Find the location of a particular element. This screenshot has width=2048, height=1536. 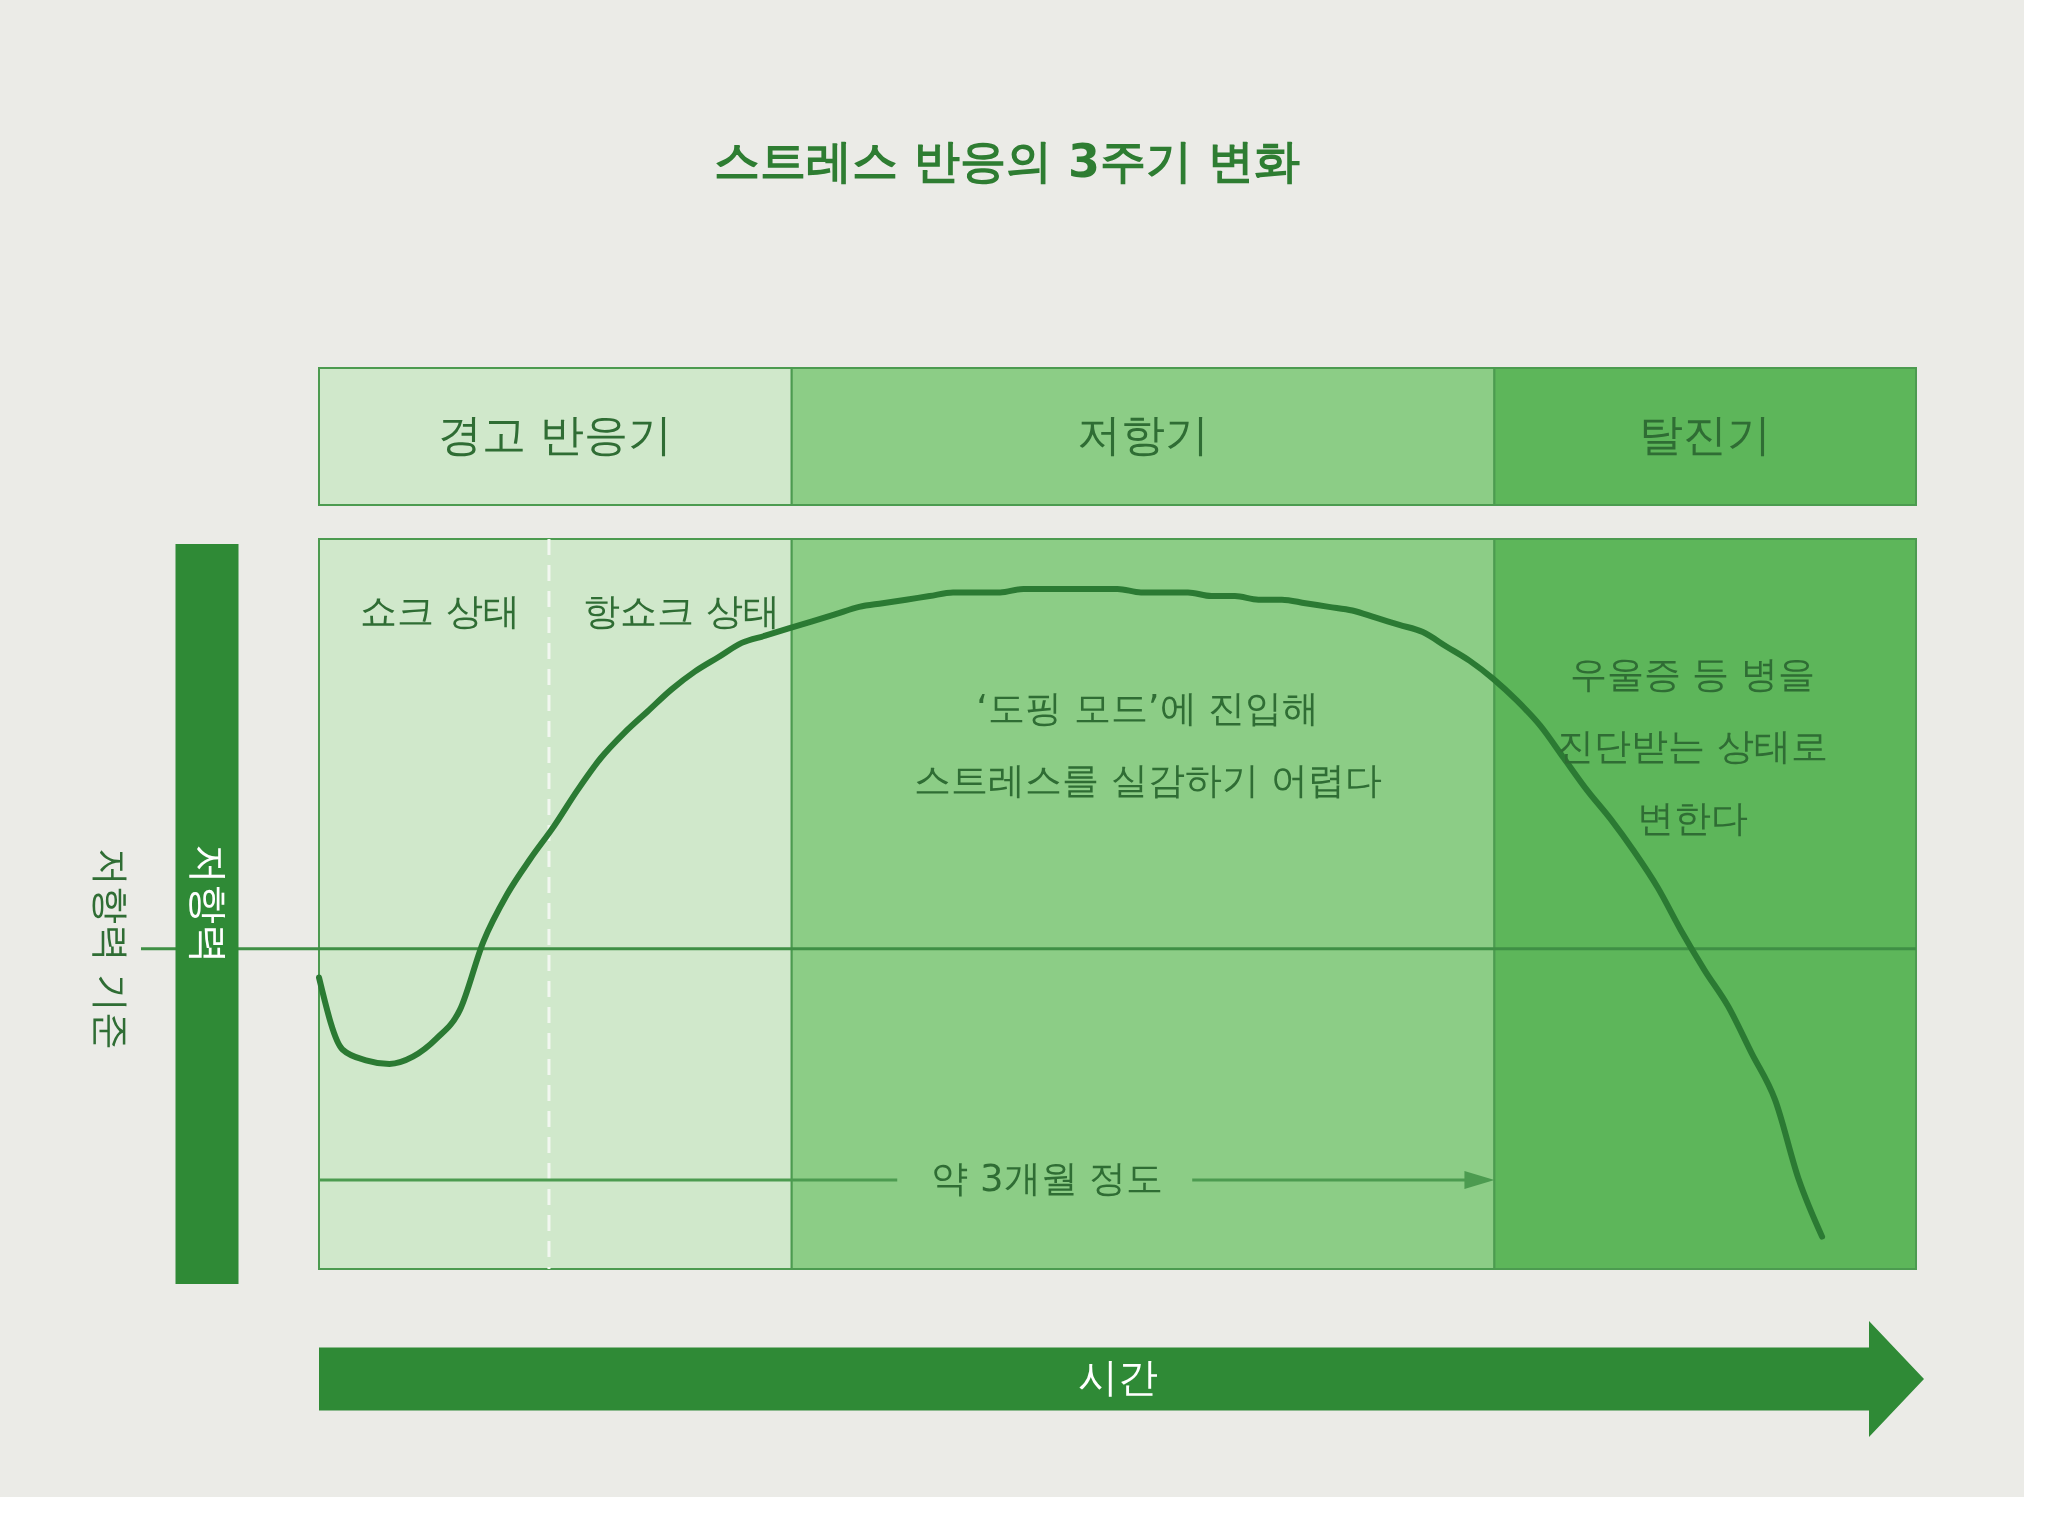

annotation: 쇼크 상태 is located at coordinates (440, 611).